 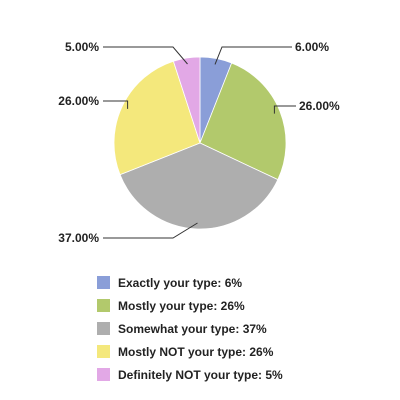 What do you see at coordinates (196, 351) in the screenshot?
I see `legend-label-mostly-not: Mostly NOT your type: 26%` at bounding box center [196, 351].